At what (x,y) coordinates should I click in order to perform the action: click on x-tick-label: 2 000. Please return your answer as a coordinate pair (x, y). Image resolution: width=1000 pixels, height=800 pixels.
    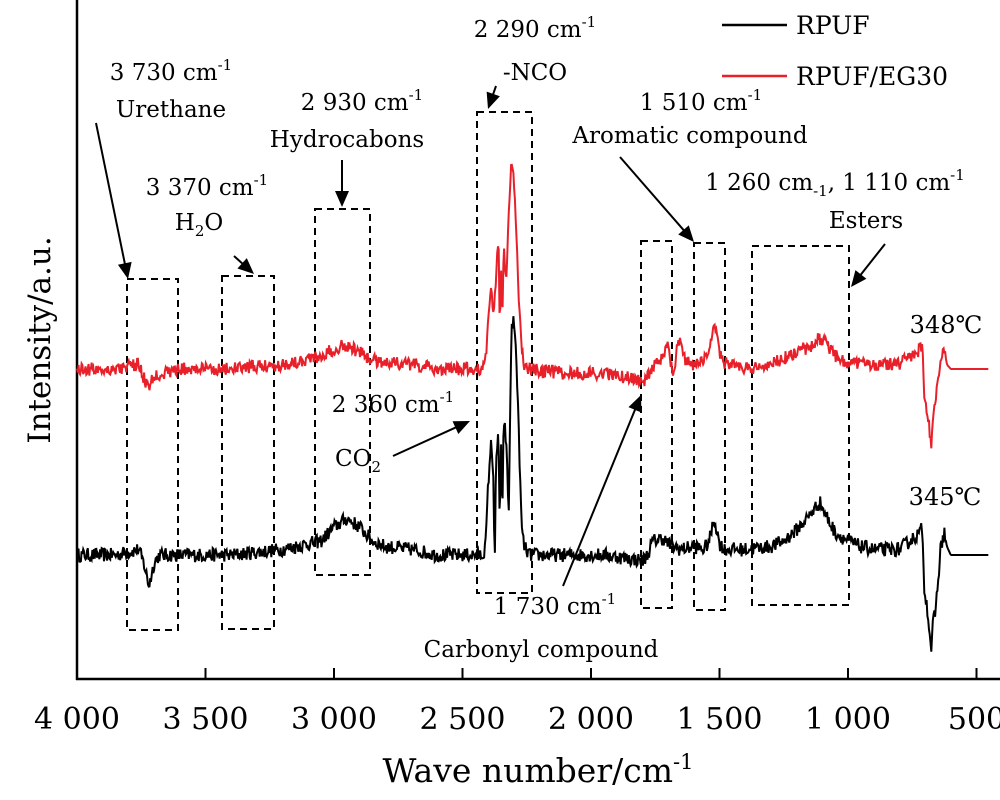
    Looking at the image, I should click on (591, 719).